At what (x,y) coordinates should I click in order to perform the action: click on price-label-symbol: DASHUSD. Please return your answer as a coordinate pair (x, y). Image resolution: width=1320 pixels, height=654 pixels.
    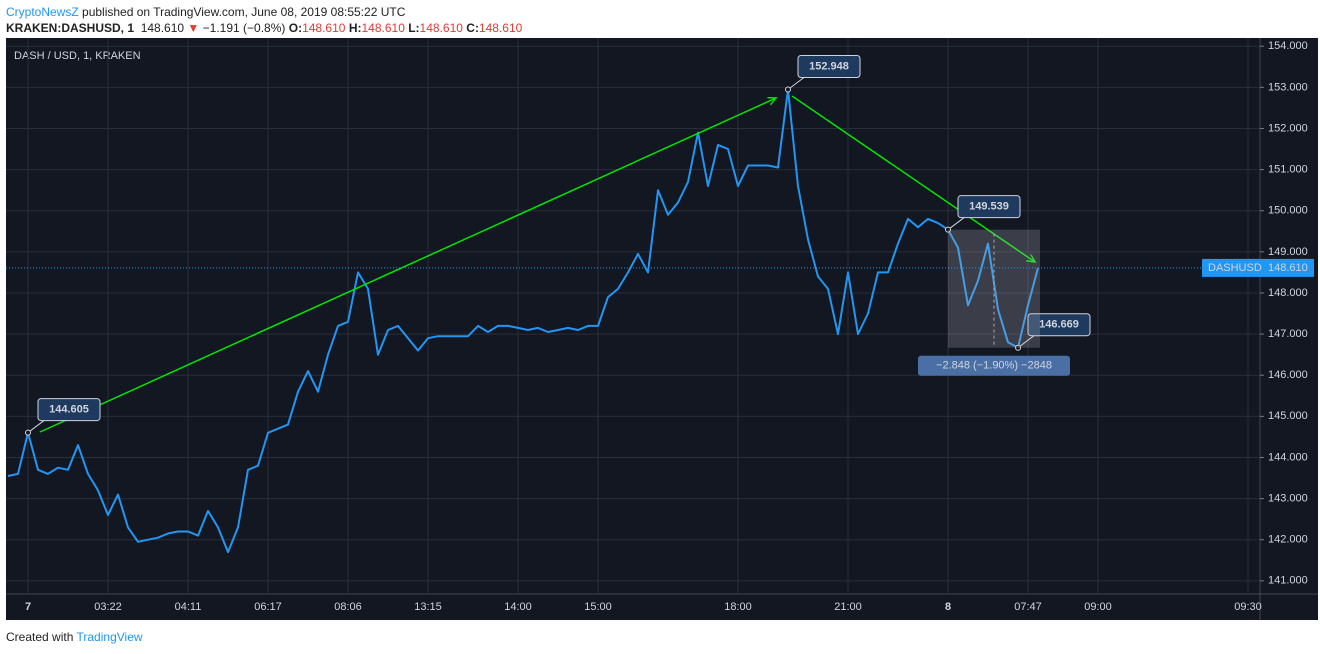
    Looking at the image, I should click on (1235, 268).